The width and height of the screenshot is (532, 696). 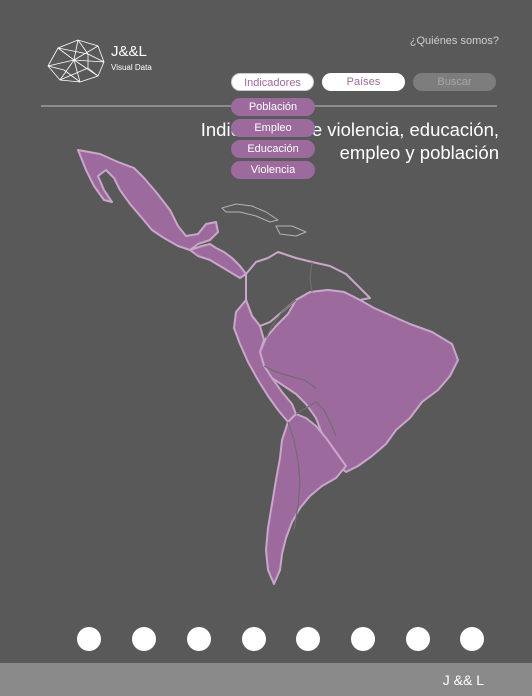 I want to click on brand-name: J&&L, so click(x=129, y=51).